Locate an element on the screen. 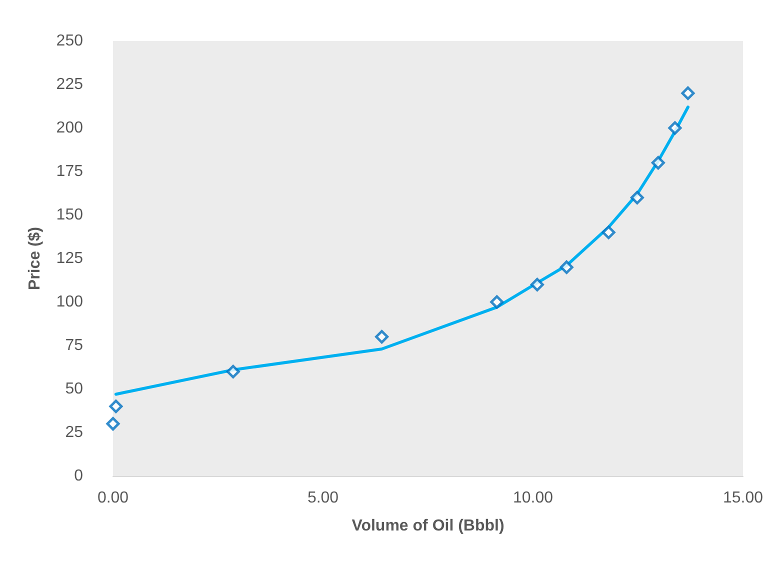 This screenshot has width=776, height=562. y-tick-label: 125 is located at coordinates (70, 258).